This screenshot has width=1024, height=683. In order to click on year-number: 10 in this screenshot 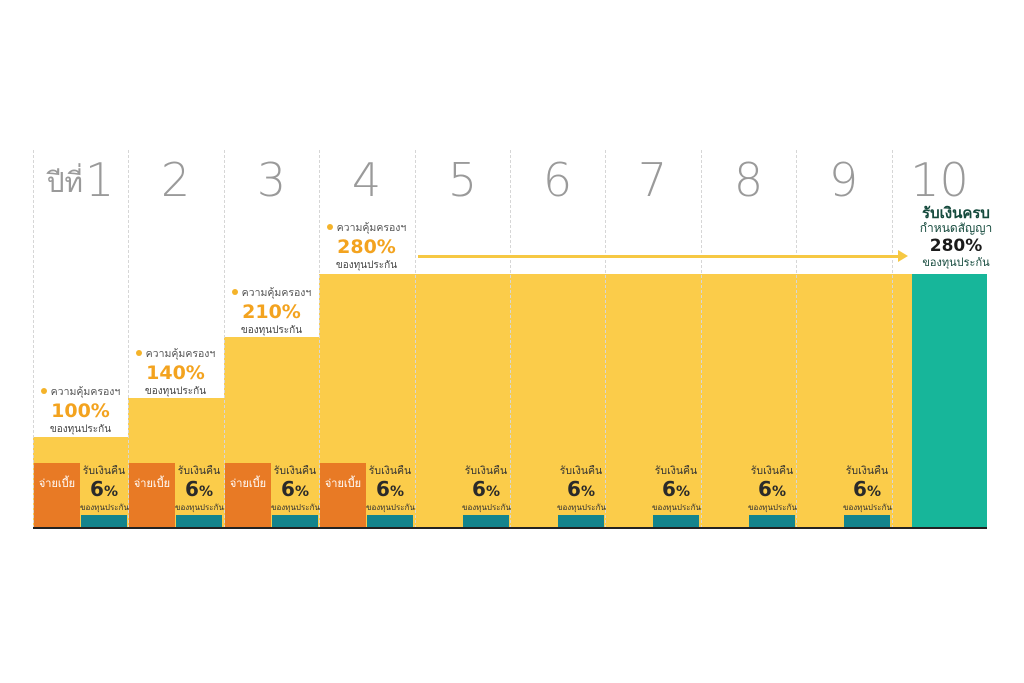, I will do `click(939, 180)`.